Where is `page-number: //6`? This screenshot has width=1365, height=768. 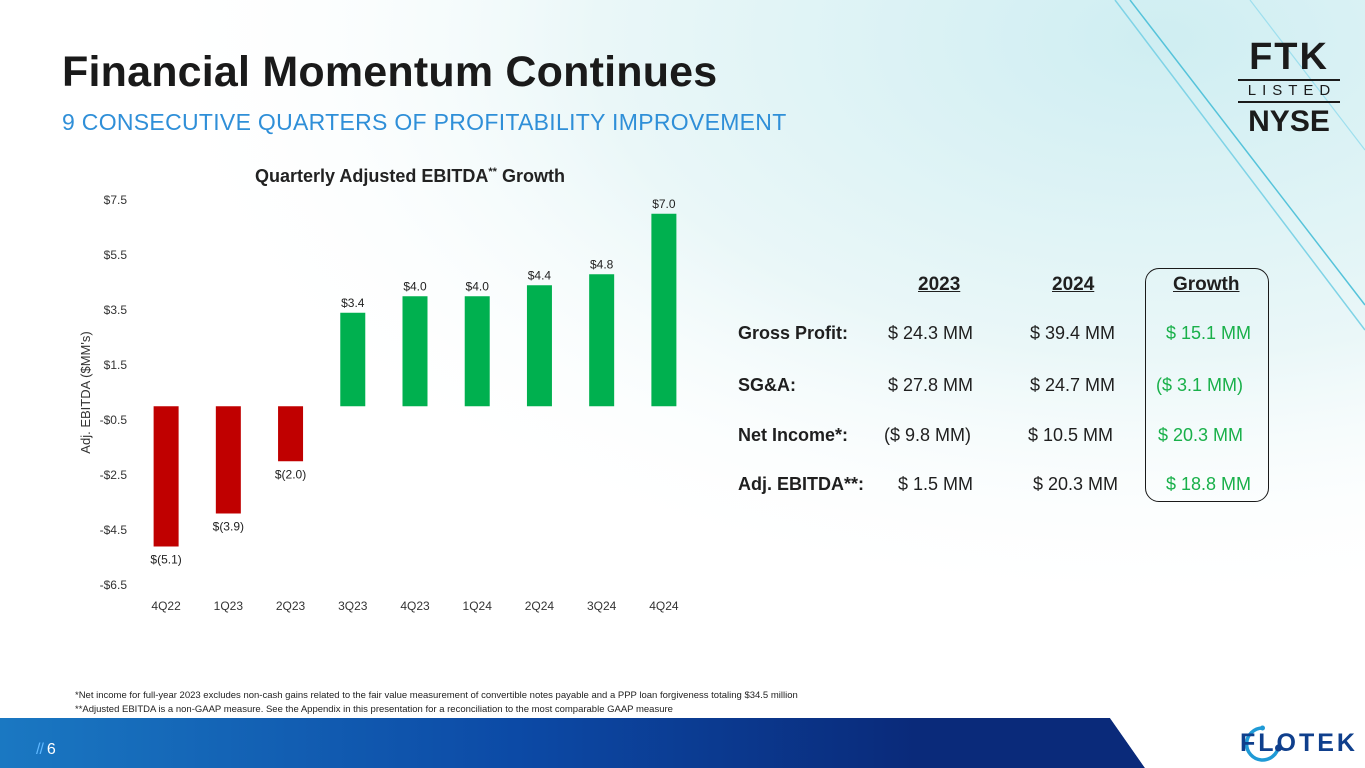 page-number: //6 is located at coordinates (46, 750).